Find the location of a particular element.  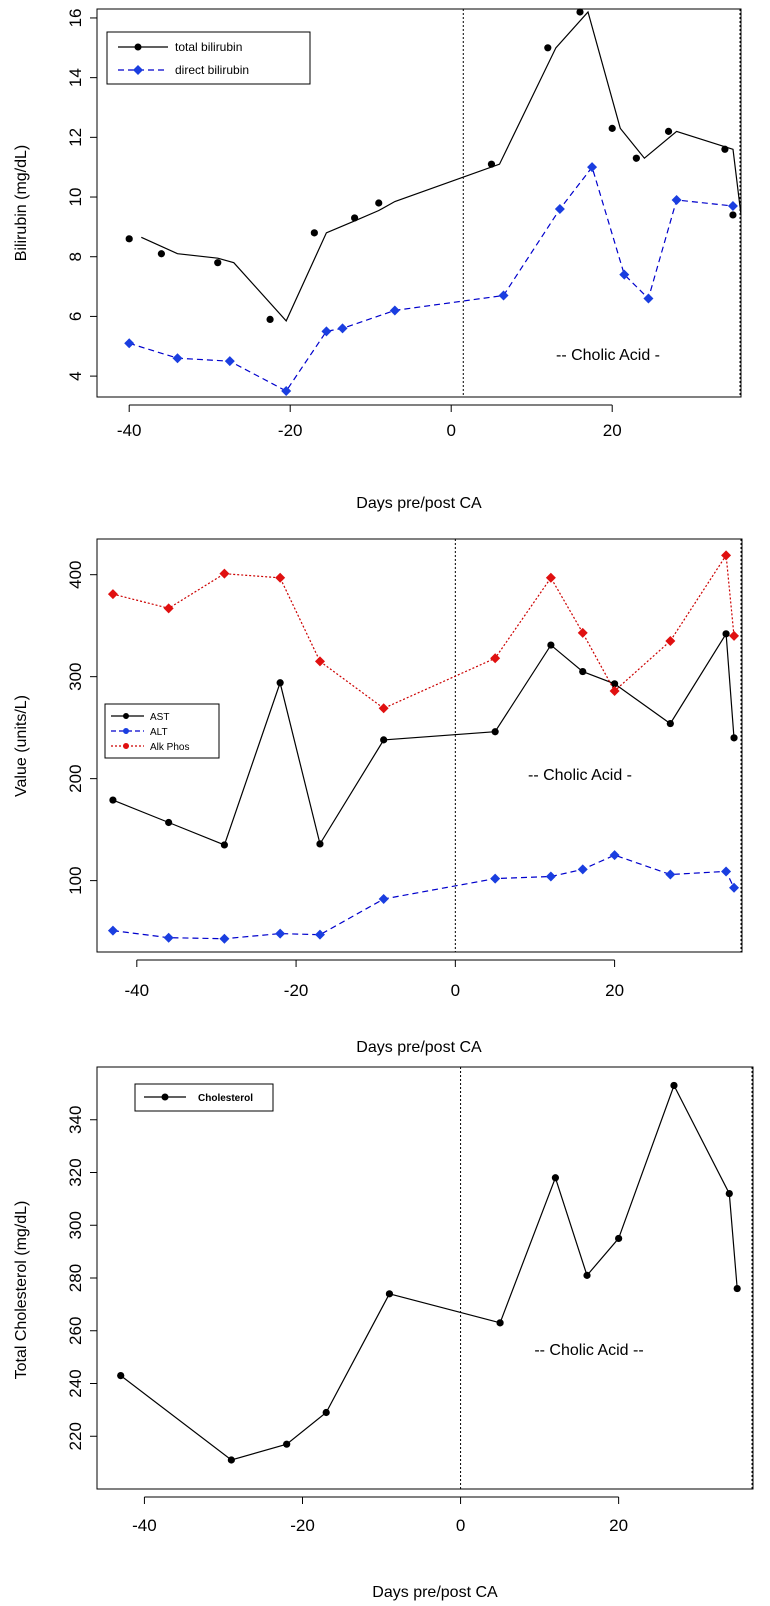

x-axis-enzymes: -40 -20 0 20 is located at coordinates (374, 979).